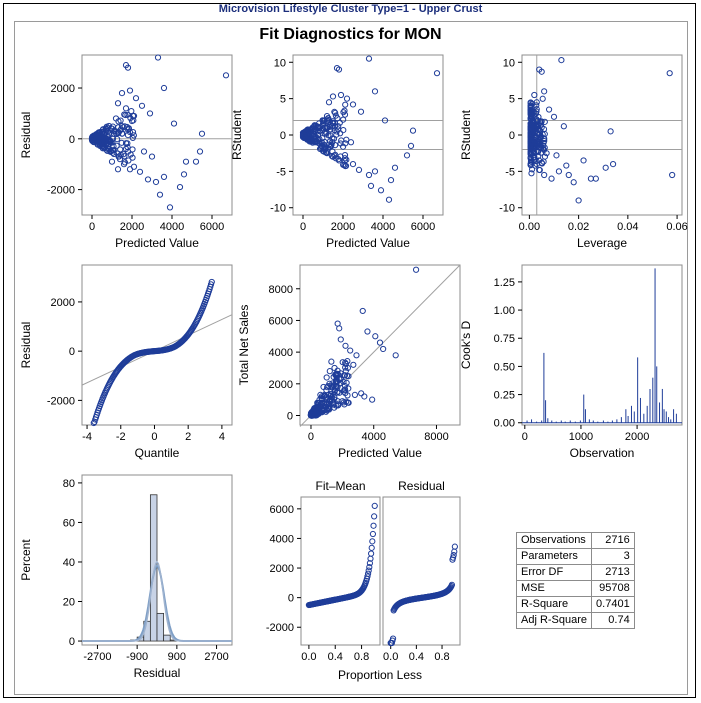 The width and height of the screenshot is (701, 703). Describe the element at coordinates (72, 352) in the screenshot. I see `qq_residual-y-tick-label: 0` at that location.